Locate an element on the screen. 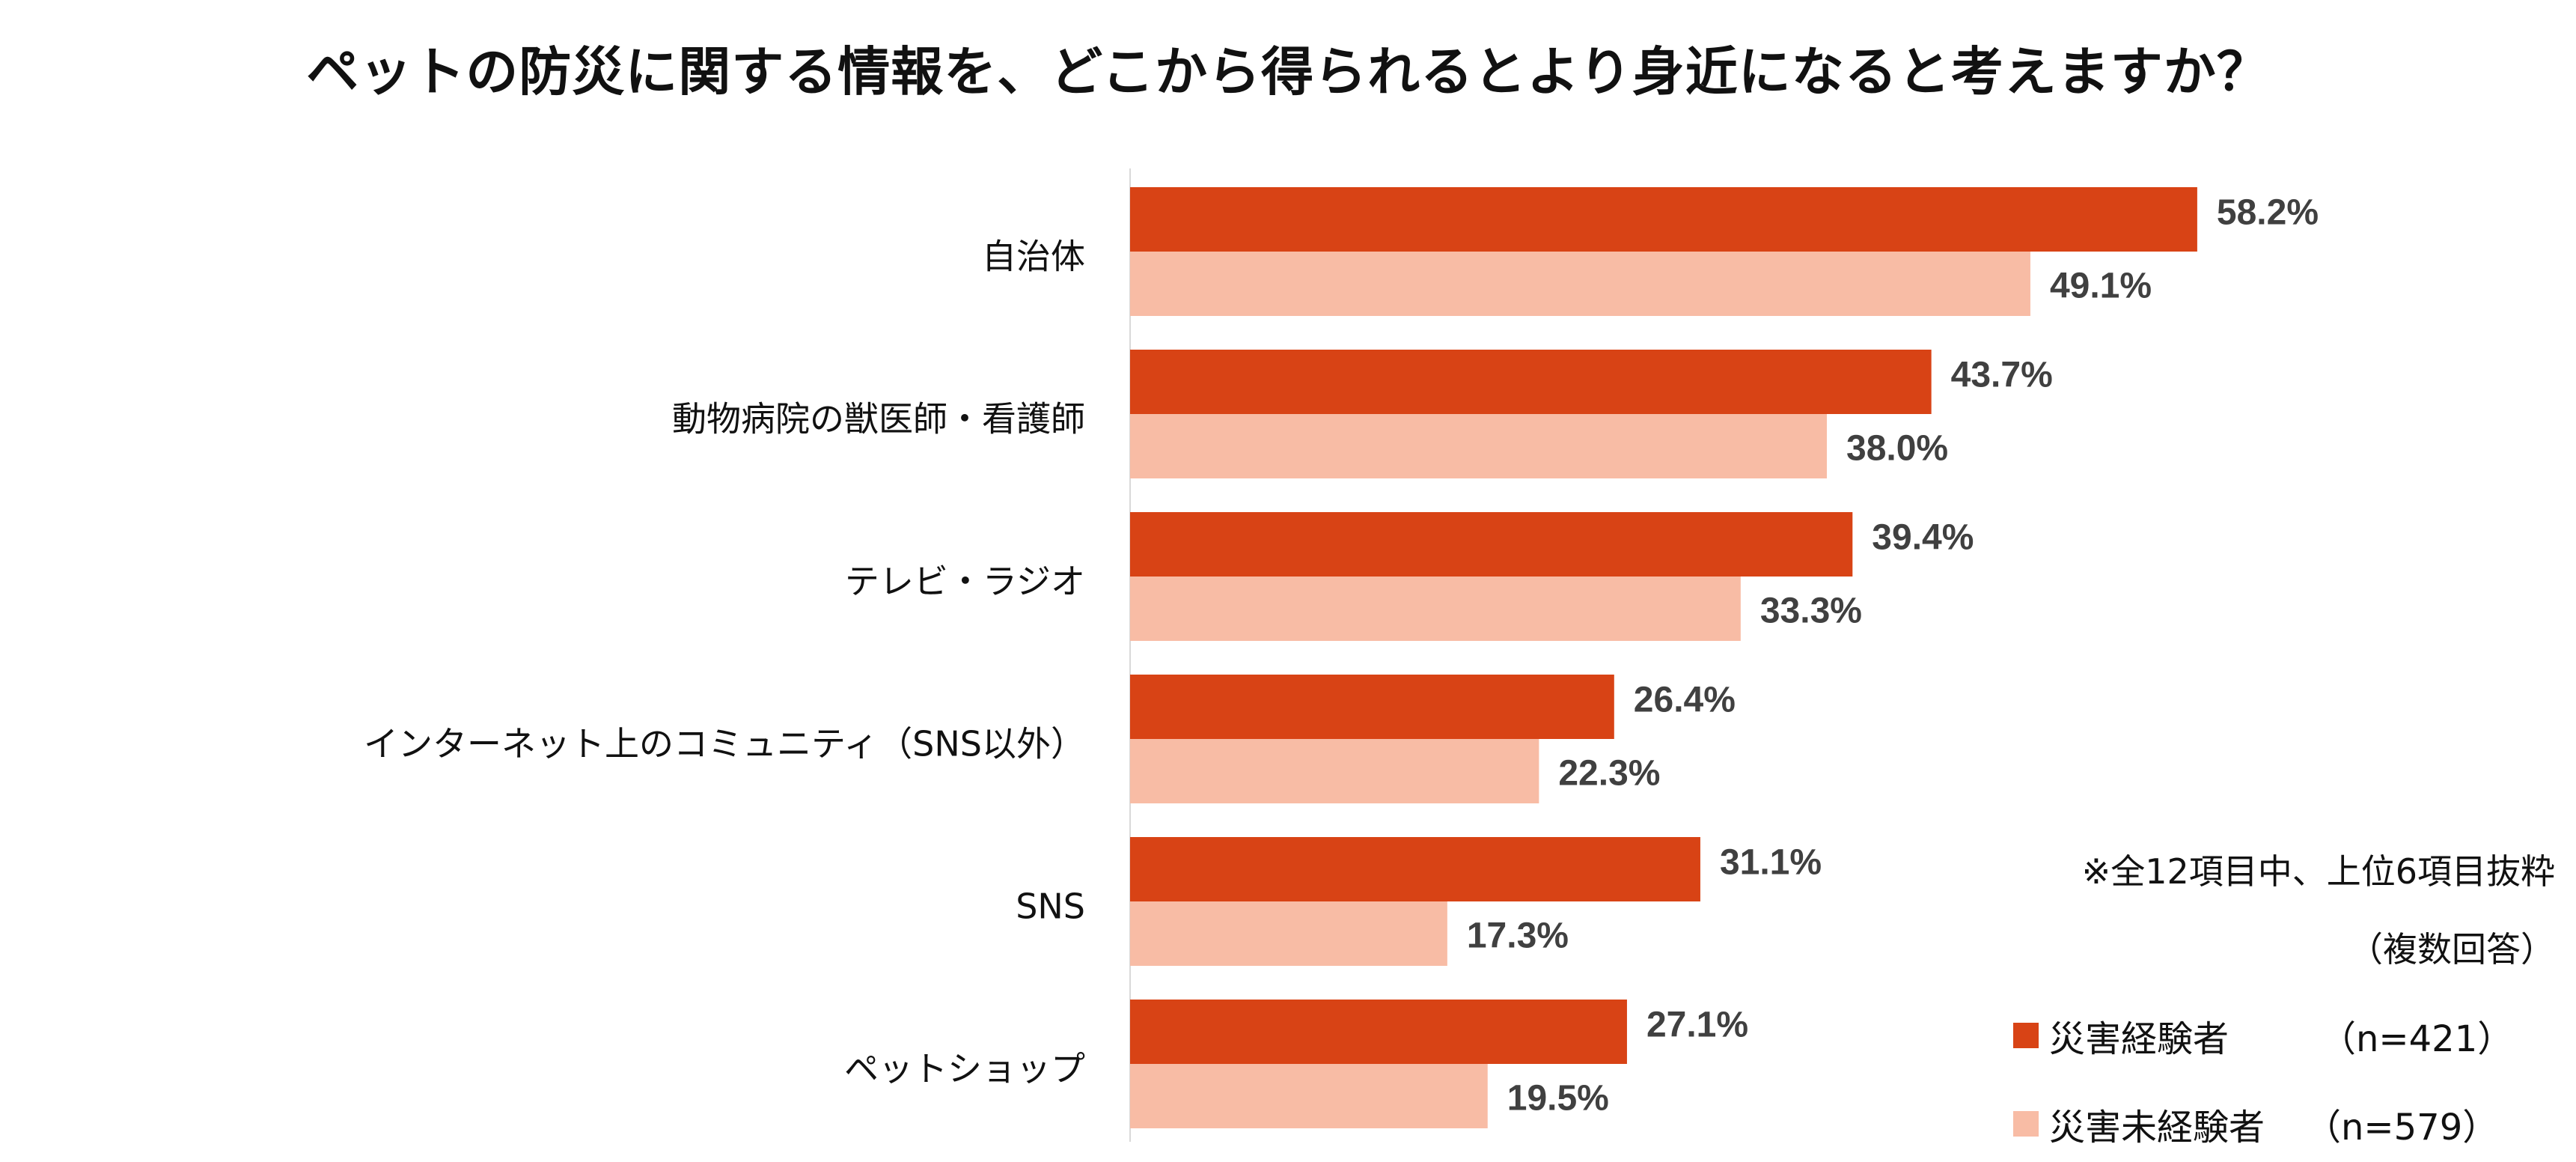 The height and width of the screenshot is (1162, 2576). data-label: 26.4% is located at coordinates (1685, 700).